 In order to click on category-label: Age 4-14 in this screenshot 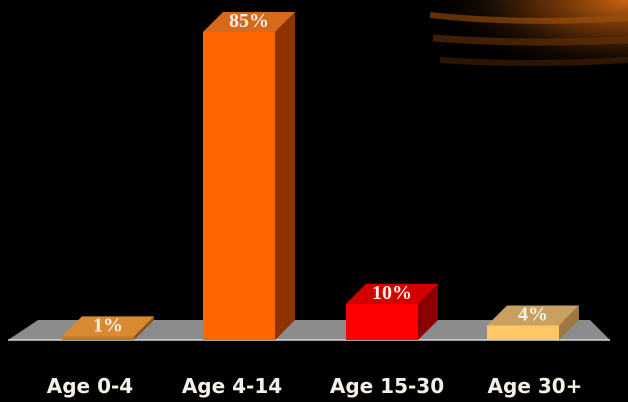, I will do `click(232, 386)`.